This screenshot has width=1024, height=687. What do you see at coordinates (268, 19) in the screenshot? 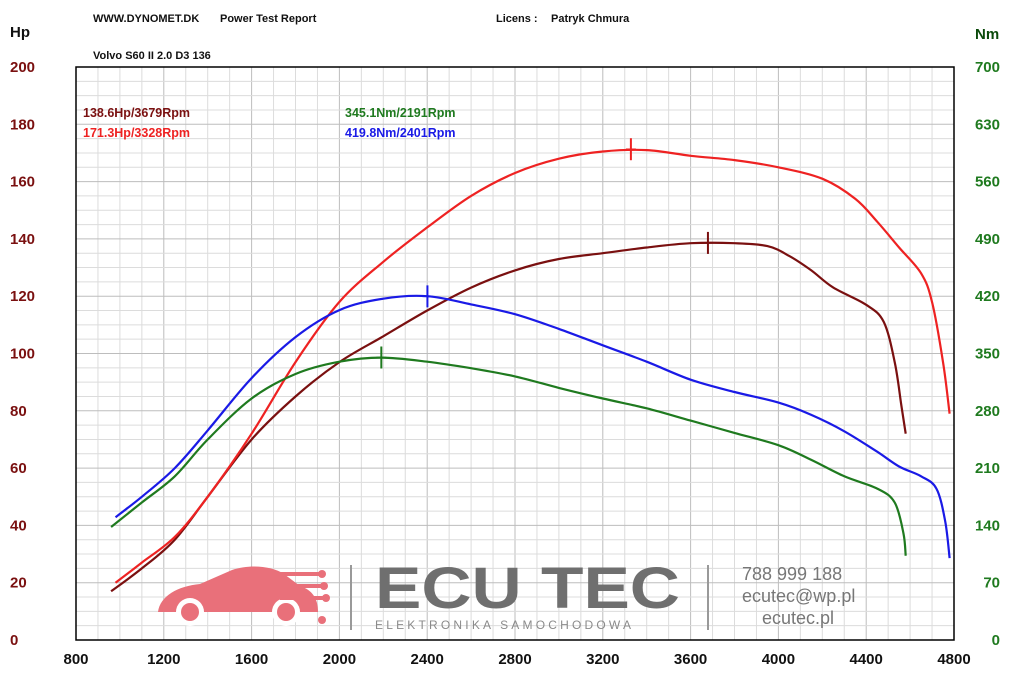
I see `report-title: Power Test Report` at bounding box center [268, 19].